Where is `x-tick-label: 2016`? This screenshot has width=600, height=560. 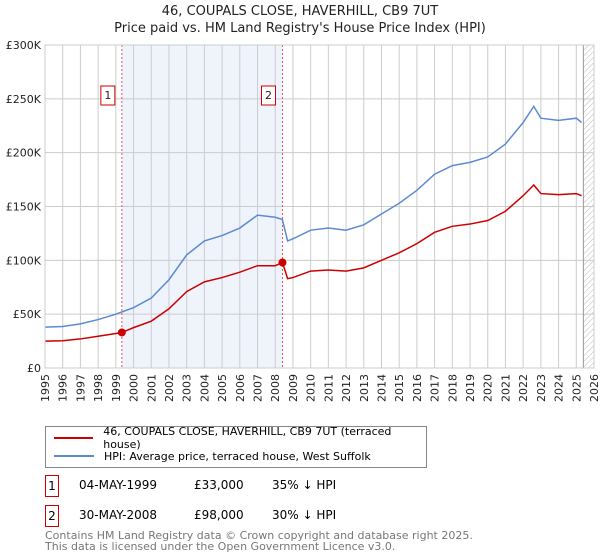
x-tick-label: 2016 is located at coordinates (417, 388).